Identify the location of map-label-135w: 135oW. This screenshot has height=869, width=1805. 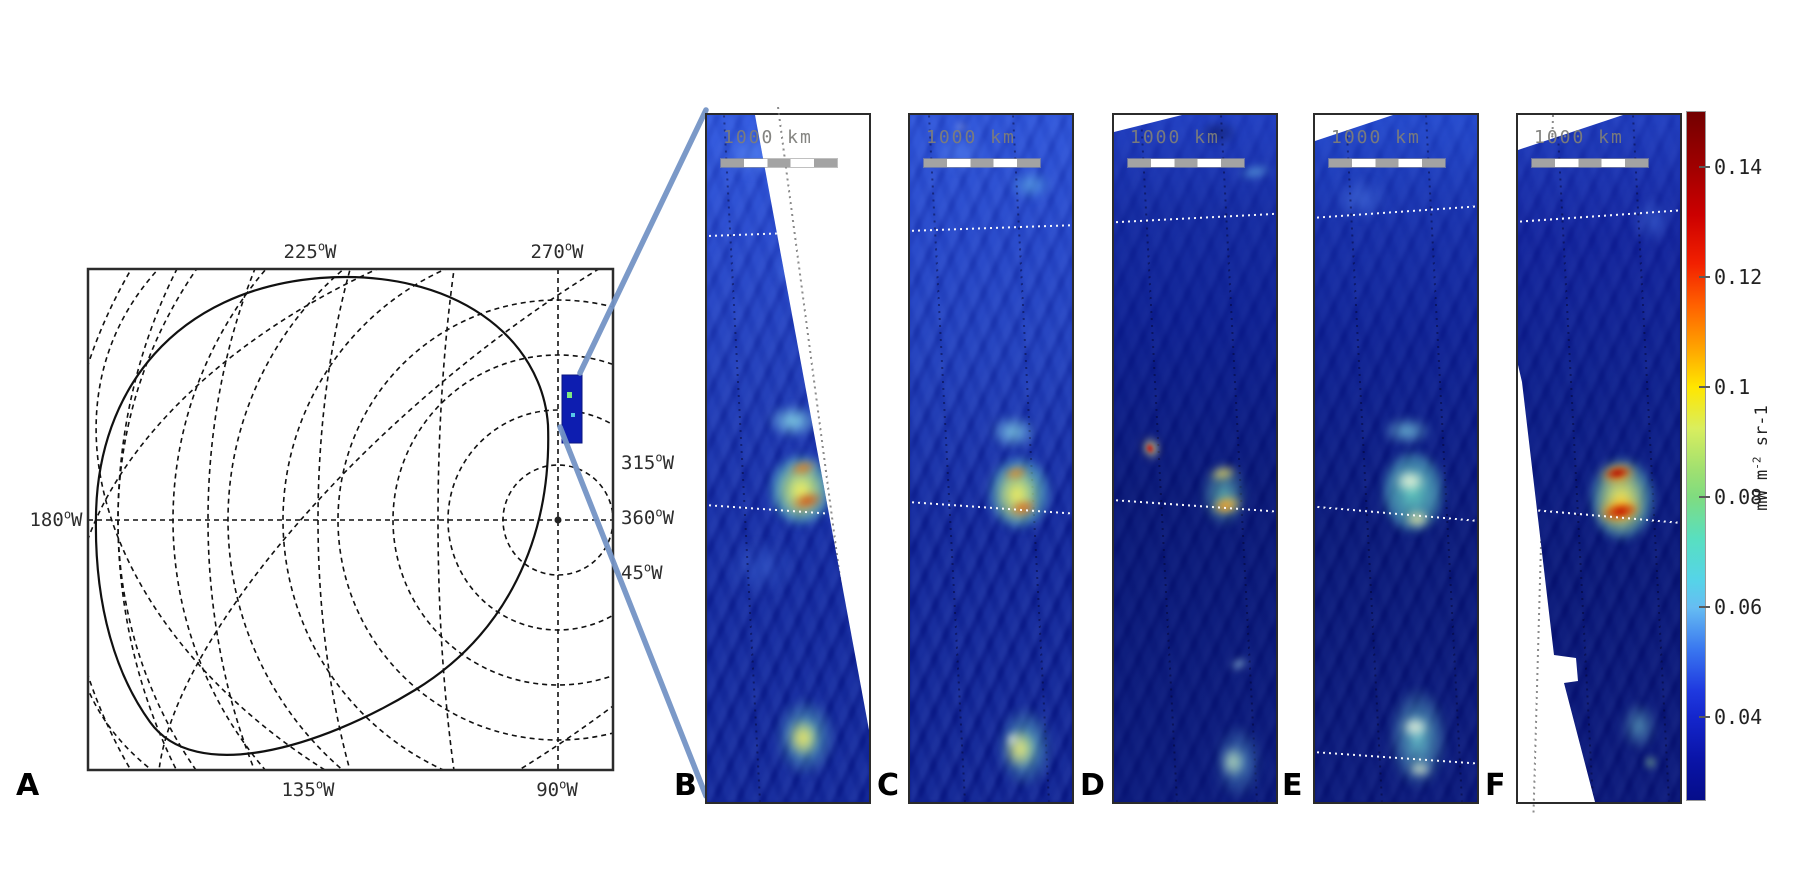
(308, 789).